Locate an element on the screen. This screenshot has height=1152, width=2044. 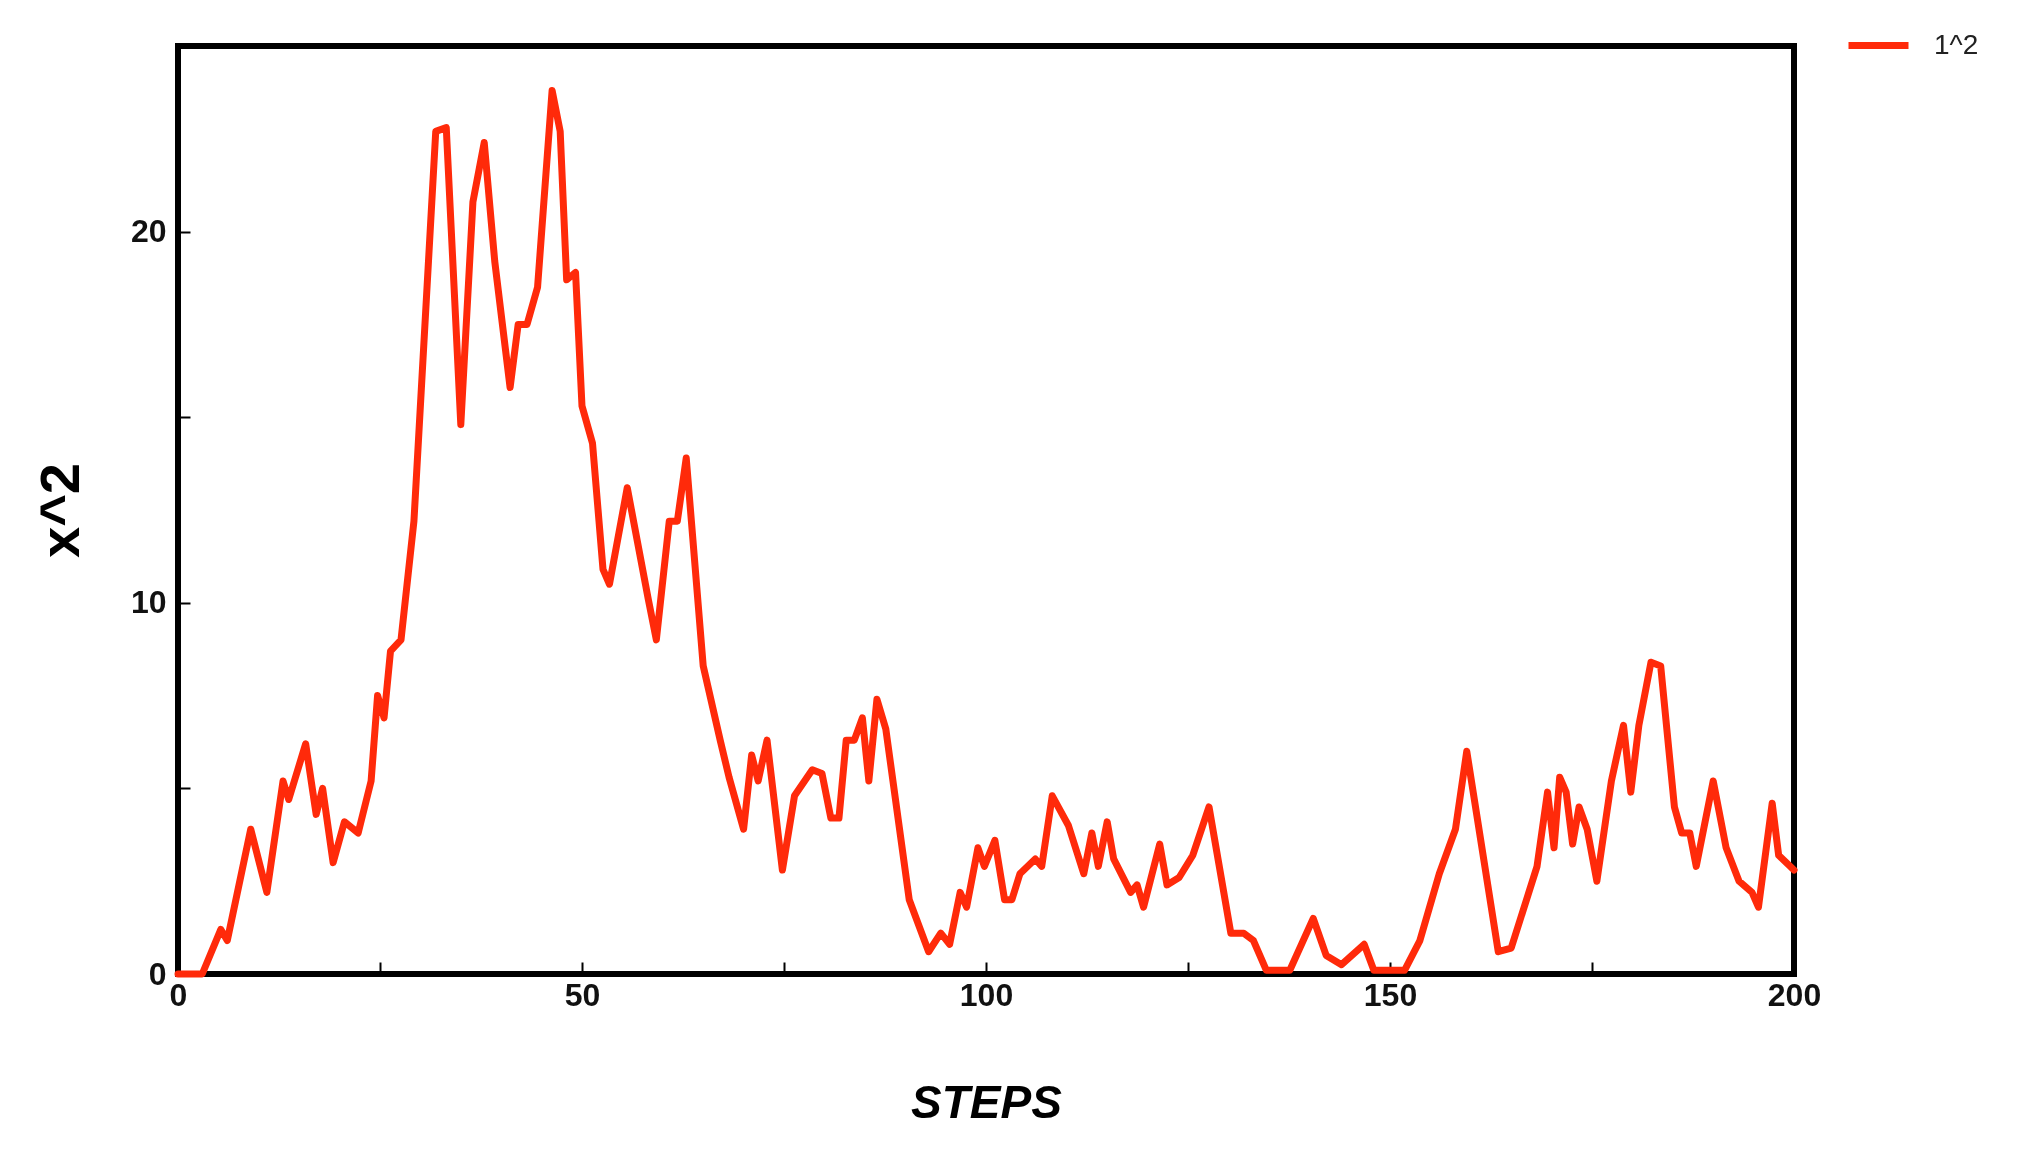
x-tick-label: 100 is located at coordinates (986, 994).